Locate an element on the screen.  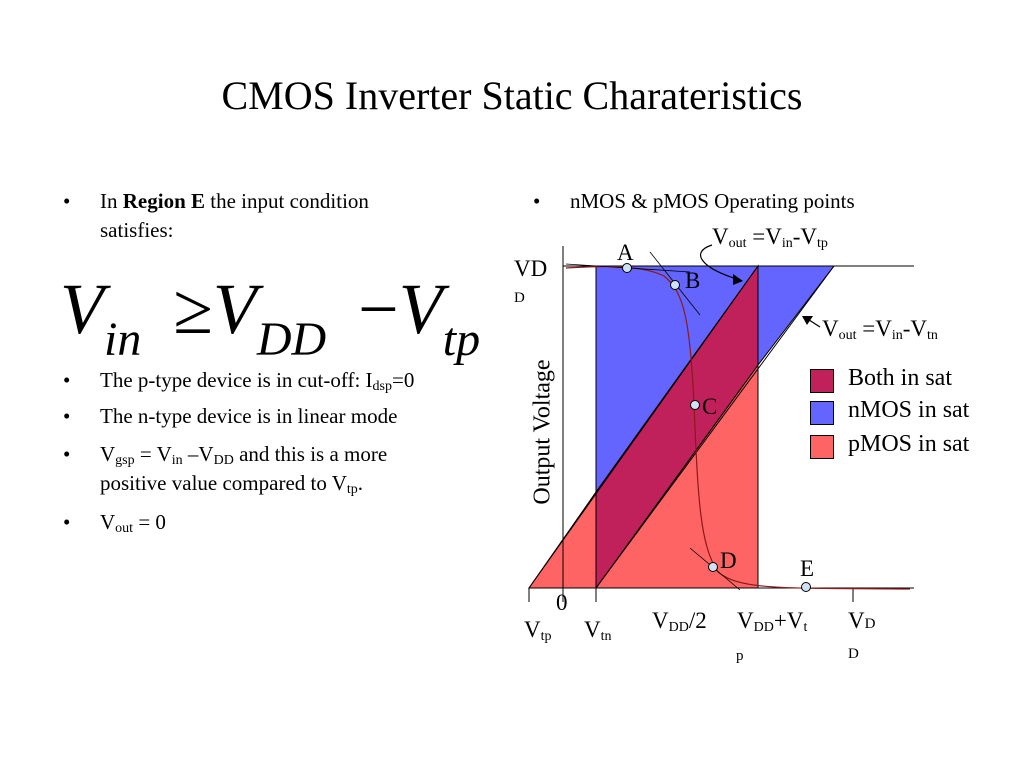
point-d-label: D is located at coordinates (728, 560).